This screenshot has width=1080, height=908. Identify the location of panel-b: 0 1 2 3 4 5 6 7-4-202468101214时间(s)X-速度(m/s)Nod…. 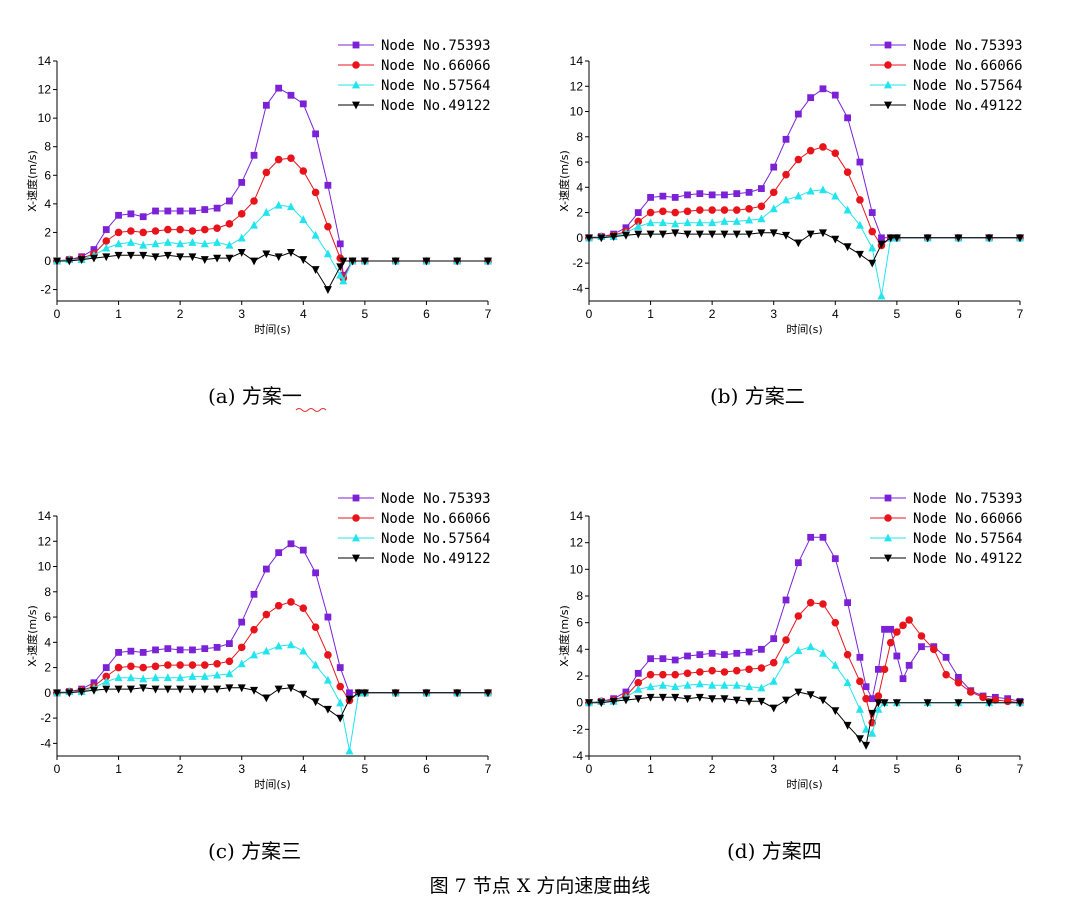
(790, 187).